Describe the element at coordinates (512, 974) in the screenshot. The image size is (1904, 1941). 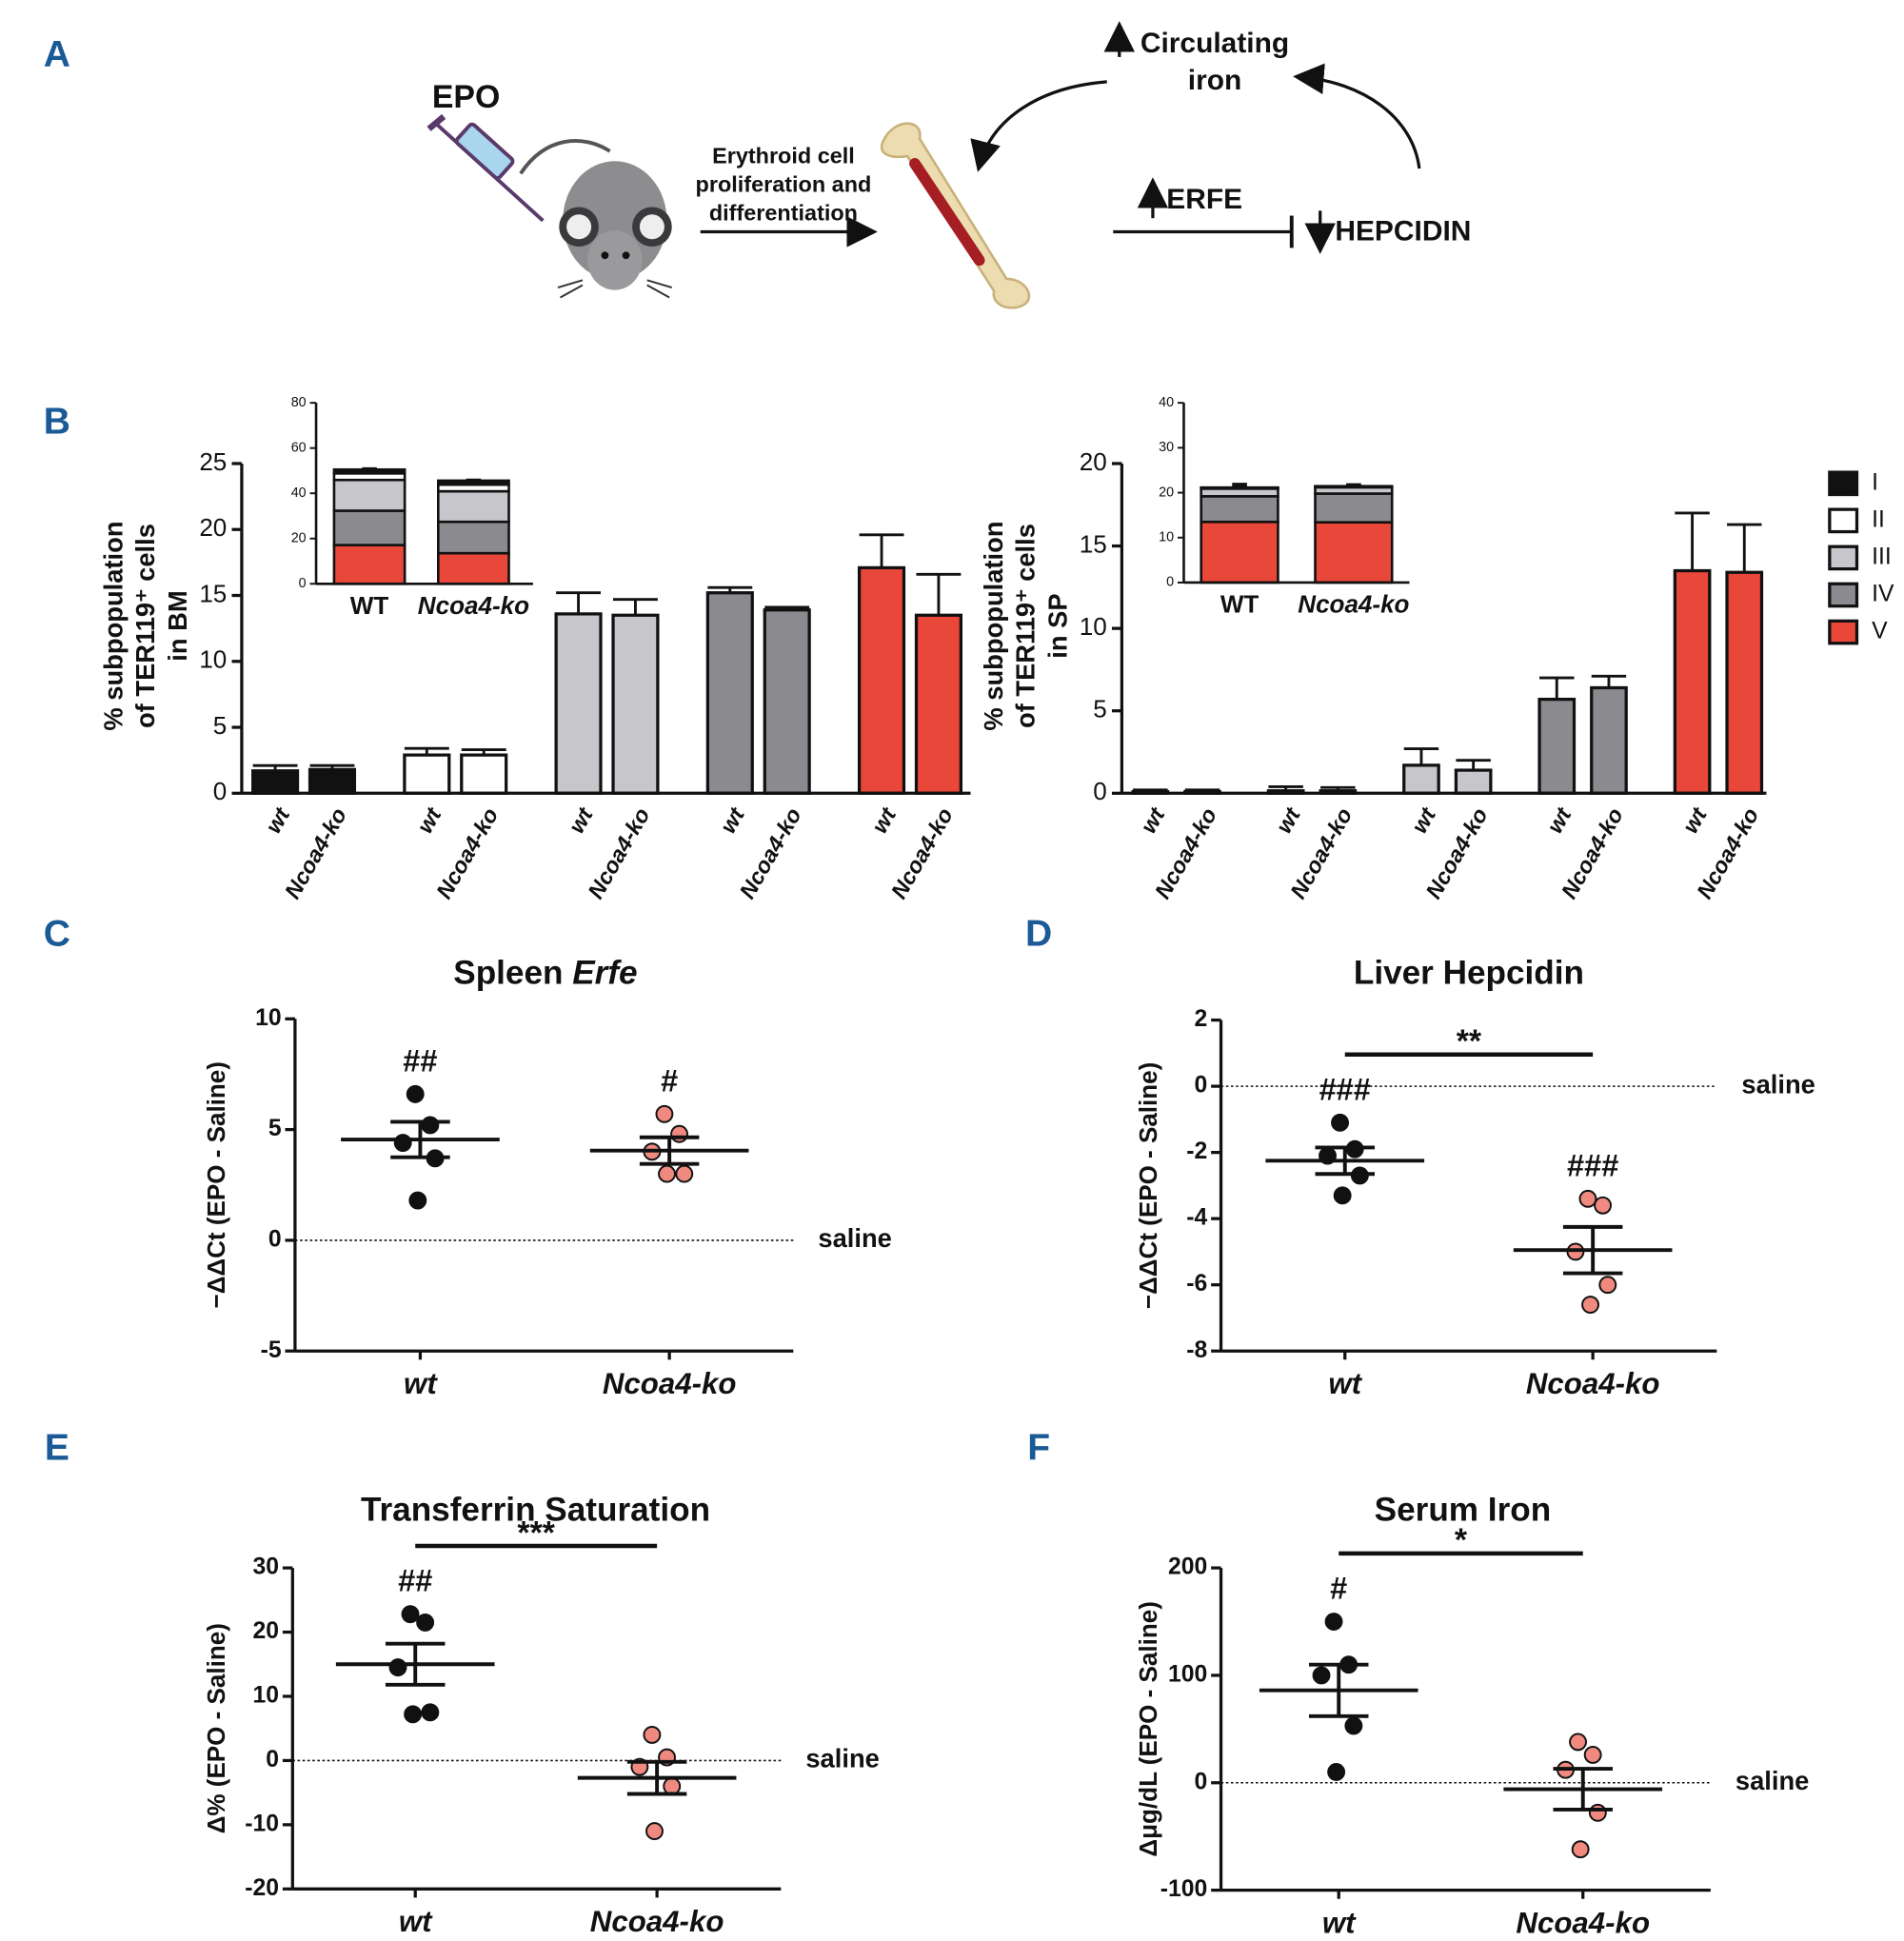
I see `title-part: Spleen` at that location.